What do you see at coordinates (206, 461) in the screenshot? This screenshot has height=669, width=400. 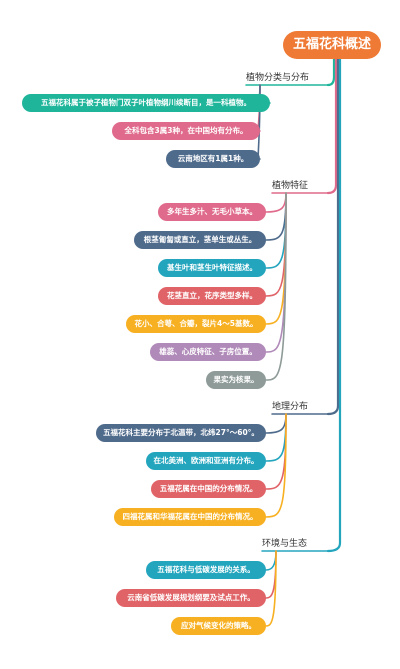 I see `leaf-distribution-continents: 在北美洲、欧洲和亚洲有分布。` at bounding box center [206, 461].